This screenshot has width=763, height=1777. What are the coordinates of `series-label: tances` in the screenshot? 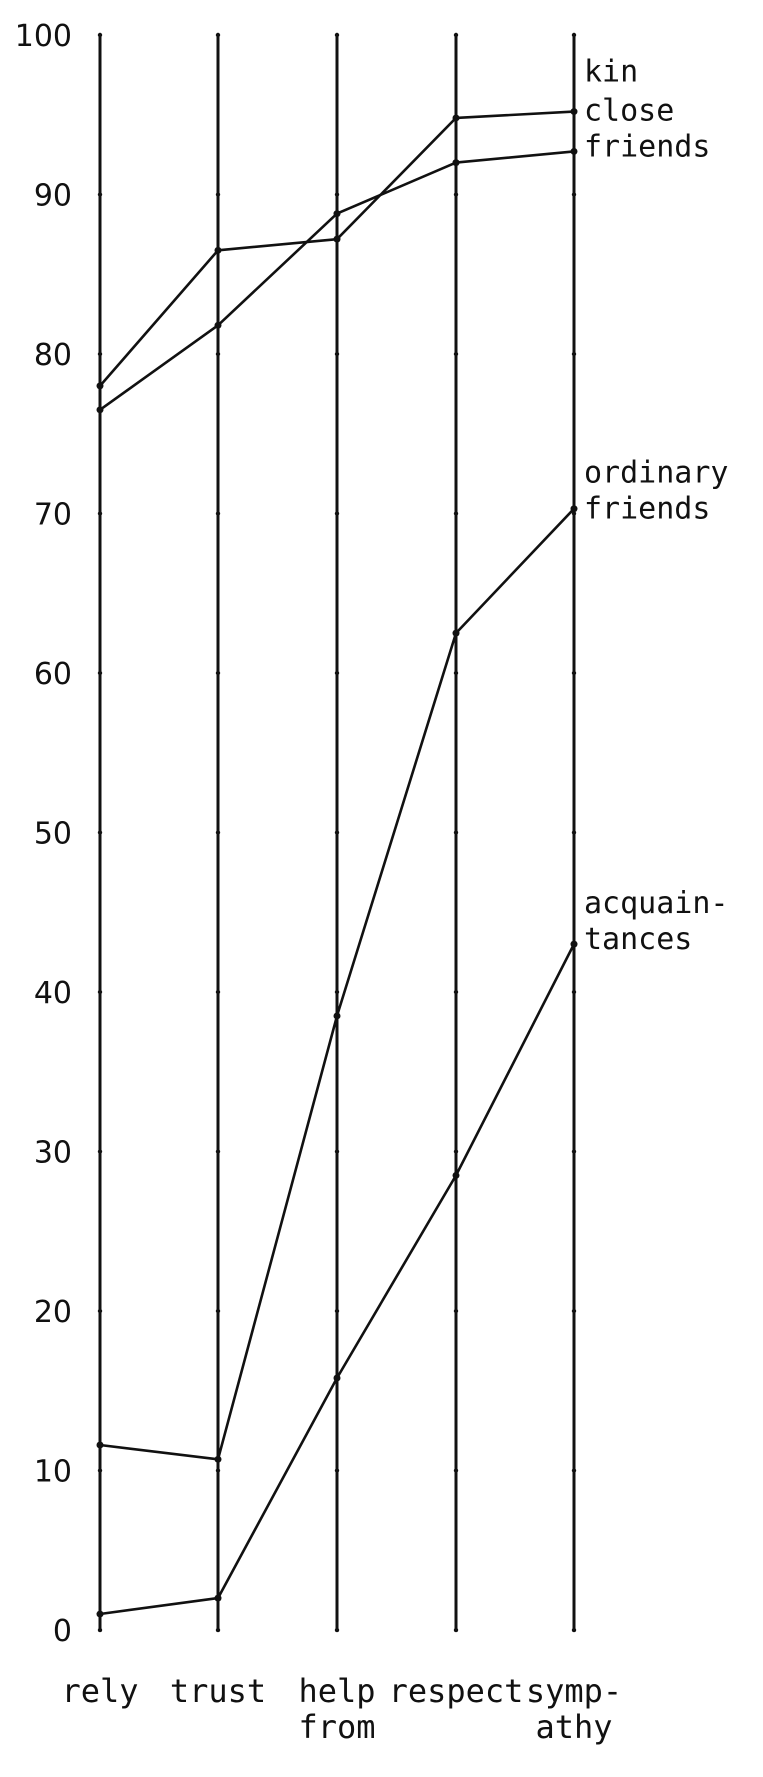 It's located at (638, 939).